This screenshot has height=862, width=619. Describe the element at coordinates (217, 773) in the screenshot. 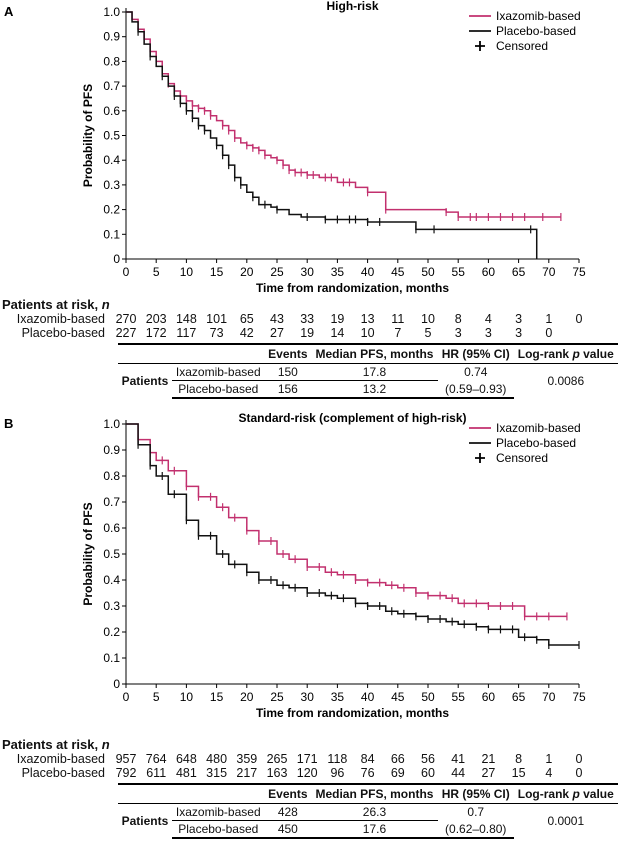

I see `risk-count: 315` at that location.